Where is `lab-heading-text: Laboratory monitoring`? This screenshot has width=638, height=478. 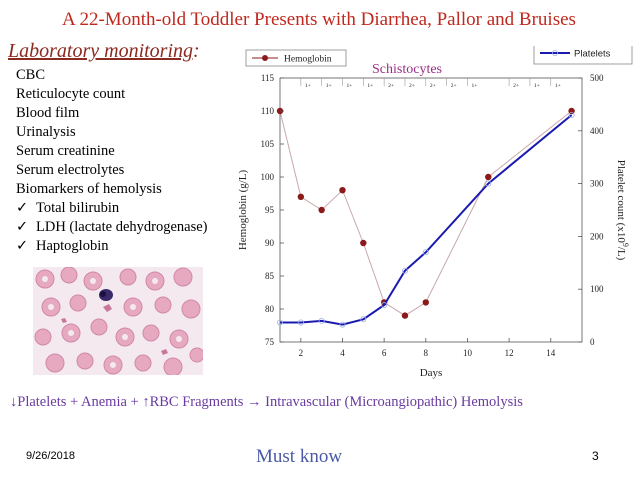 lab-heading-text: Laboratory monitoring is located at coordinates (101, 51).